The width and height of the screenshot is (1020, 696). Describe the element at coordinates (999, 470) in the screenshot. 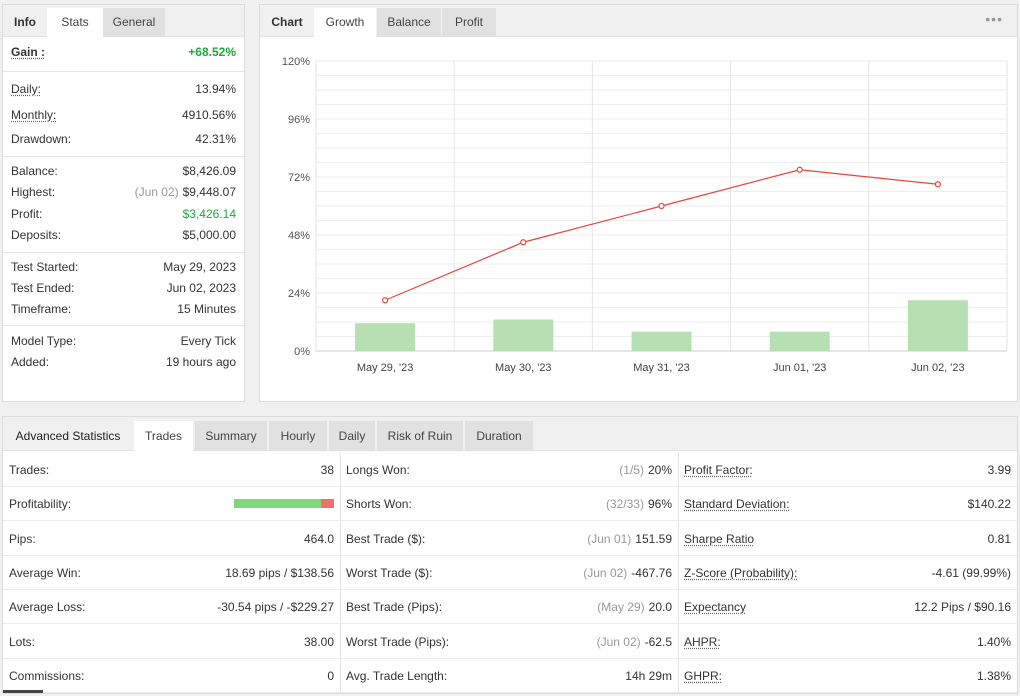

I see `stat-value: 3.99` at that location.